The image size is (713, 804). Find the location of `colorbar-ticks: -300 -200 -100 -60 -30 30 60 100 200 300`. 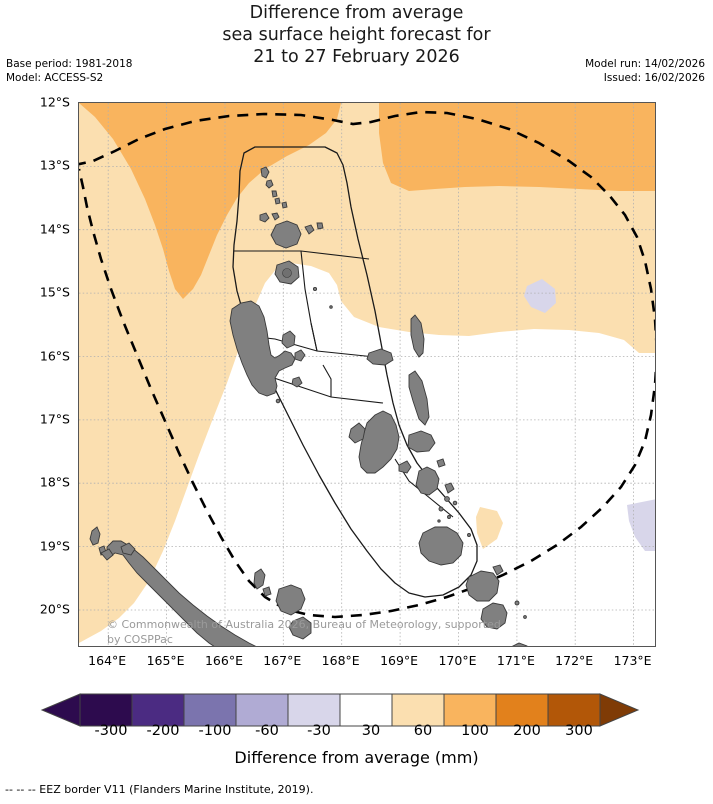

colorbar-ticks: -300 -200 -100 -60 -30 30 60 100 200 300 is located at coordinates (356, 733).